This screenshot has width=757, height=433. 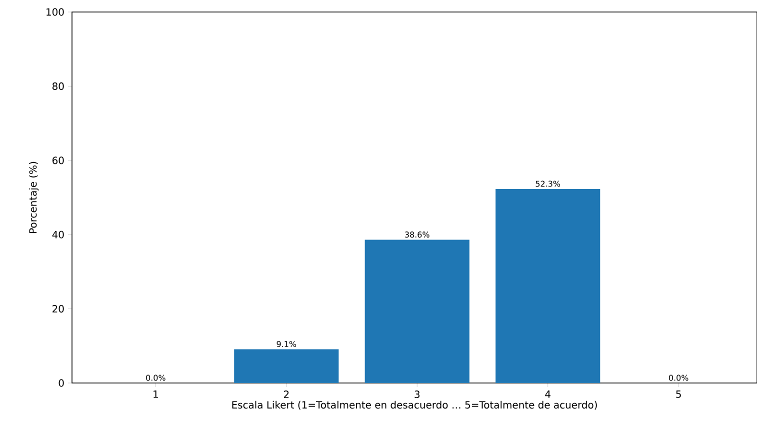 I want to click on x-tick-label: 1, so click(x=156, y=394).